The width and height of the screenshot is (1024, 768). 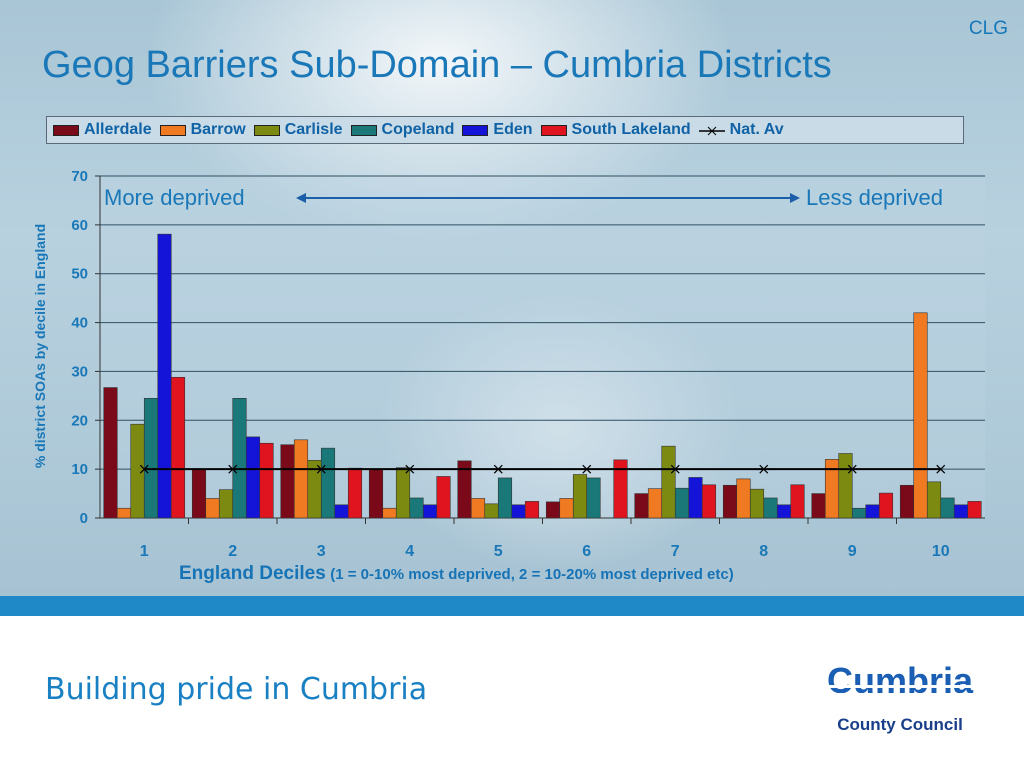 I want to click on logo-graphic: Cumbria, so click(x=900, y=686).